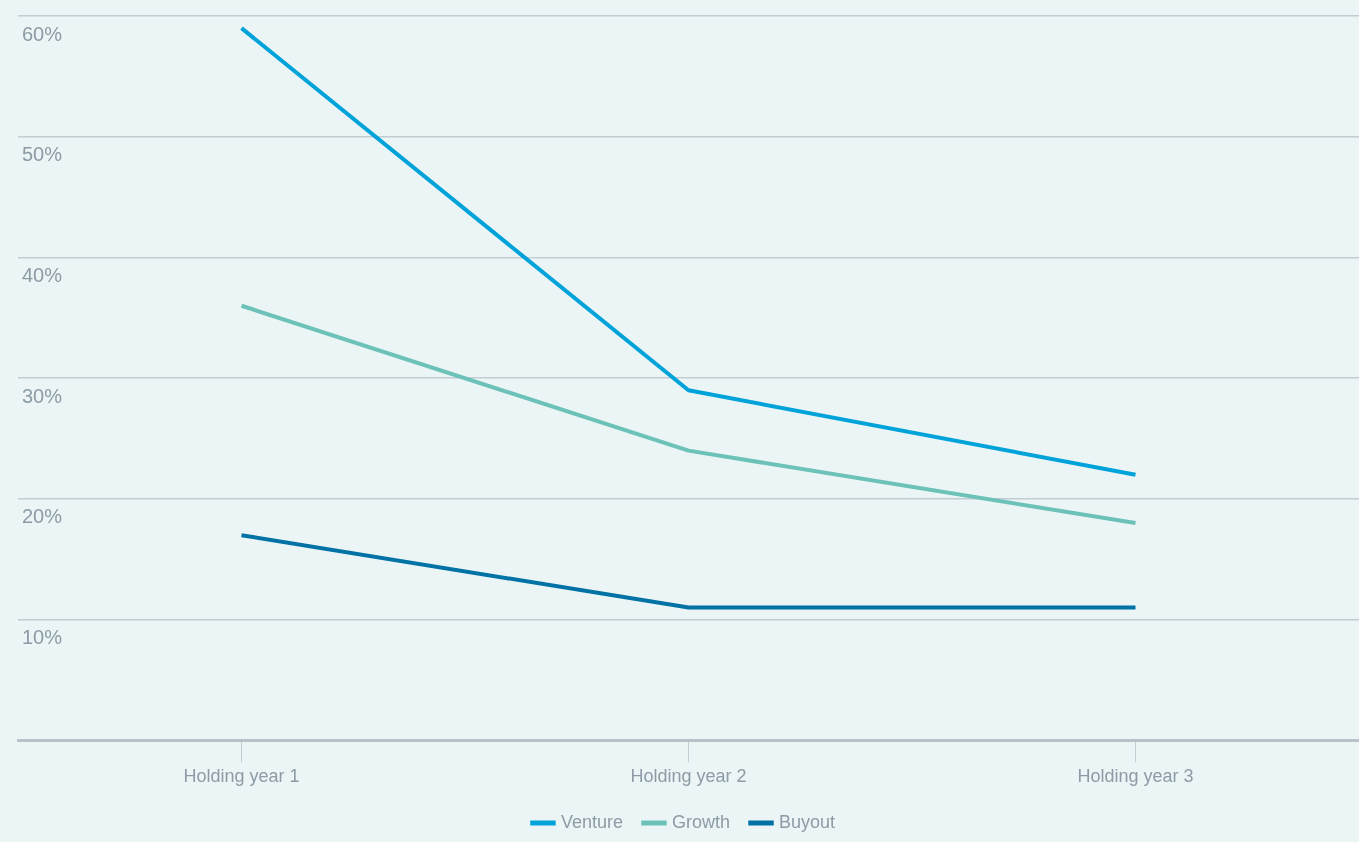  I want to click on x-tick-label: Holding year 1, so click(241, 776).